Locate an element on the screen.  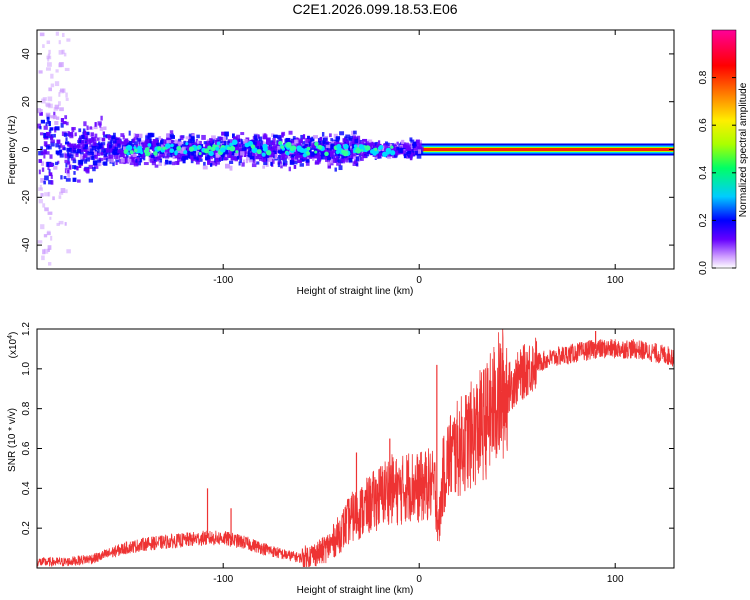
colorbar-tick-label: 0.0 is located at coordinates (703, 268).